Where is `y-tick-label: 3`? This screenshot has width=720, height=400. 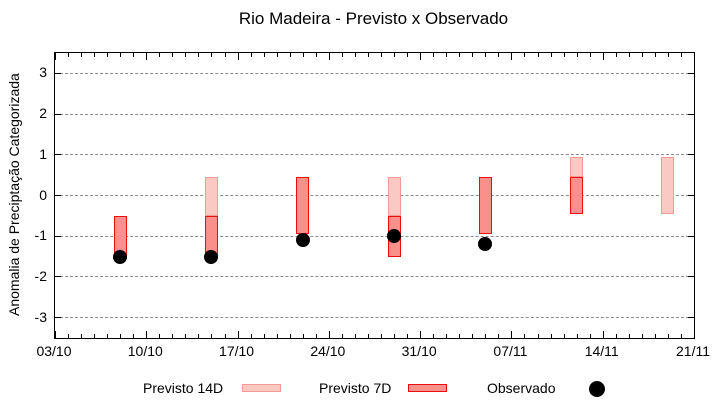 y-tick-label: 3 is located at coordinates (43, 72).